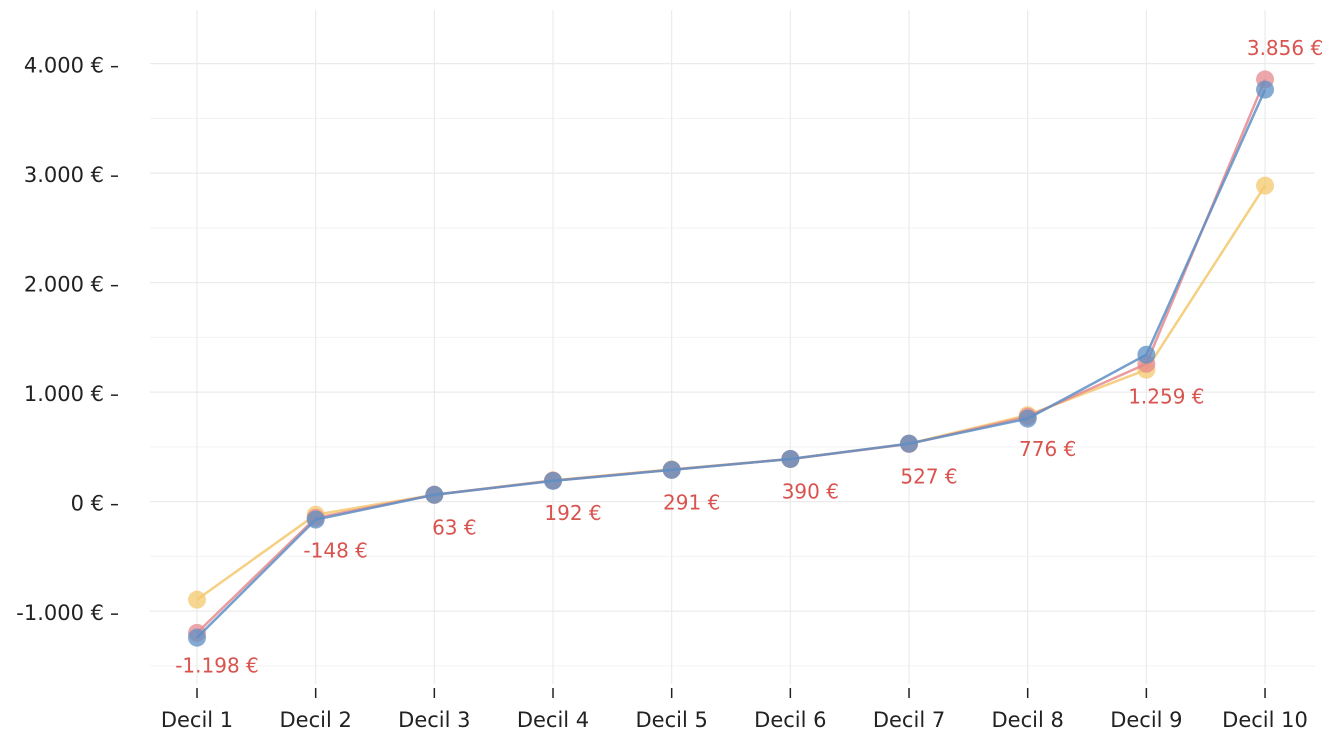  What do you see at coordinates (1285, 48) in the screenshot?
I see `data-label: 3.856 €` at bounding box center [1285, 48].